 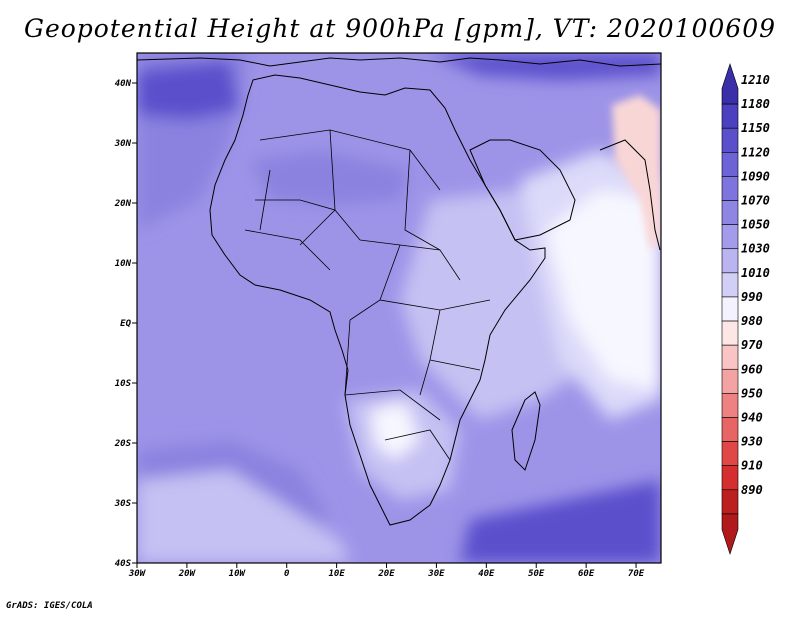 I want to click on lon-tick-label: 10E, so click(x=336, y=574).